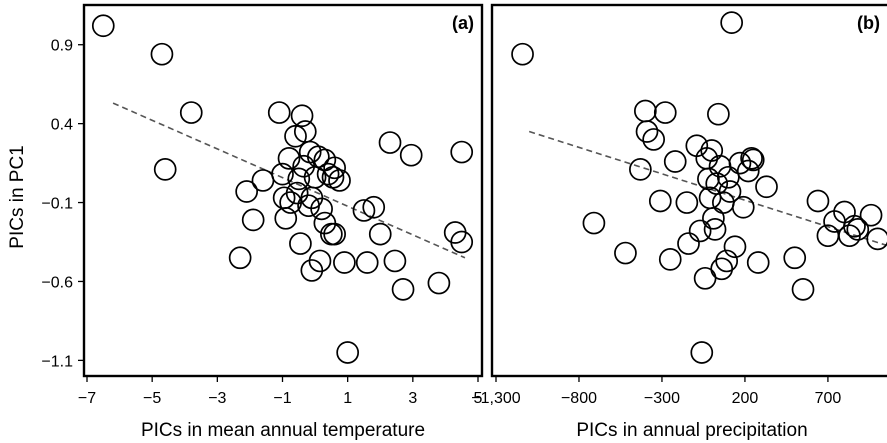 The height and width of the screenshot is (443, 887). Describe the element at coordinates (495, 398) in the screenshot. I see `panel-b-x-tick-label: −1,300` at that location.